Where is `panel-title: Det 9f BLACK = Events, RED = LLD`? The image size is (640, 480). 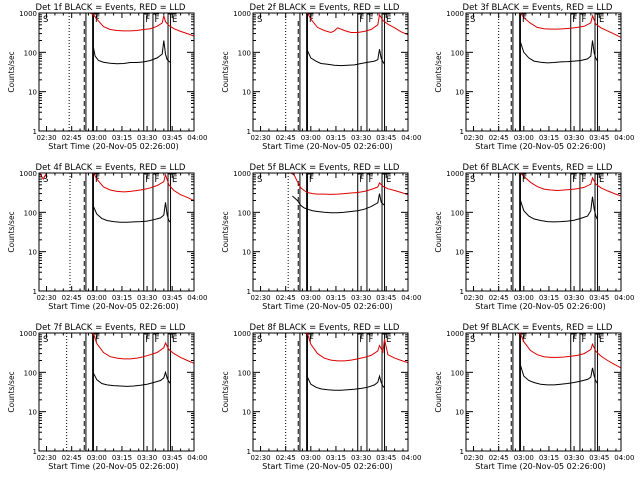
panel-title: Det 9f BLACK = Events, RED = LLD is located at coordinates (538, 328).